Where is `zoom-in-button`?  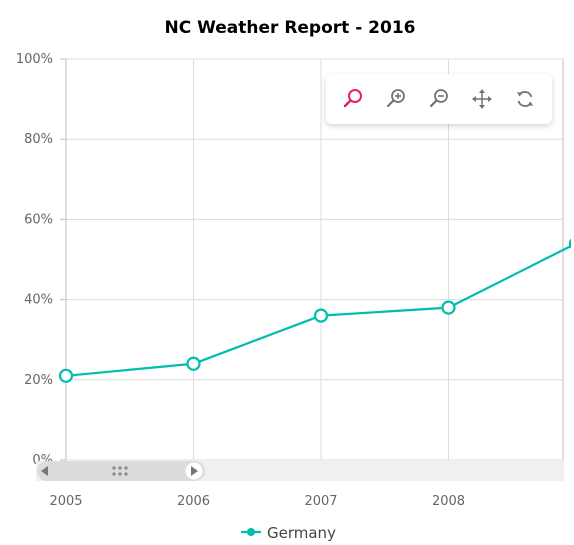 zoom-in-button is located at coordinates (396, 99).